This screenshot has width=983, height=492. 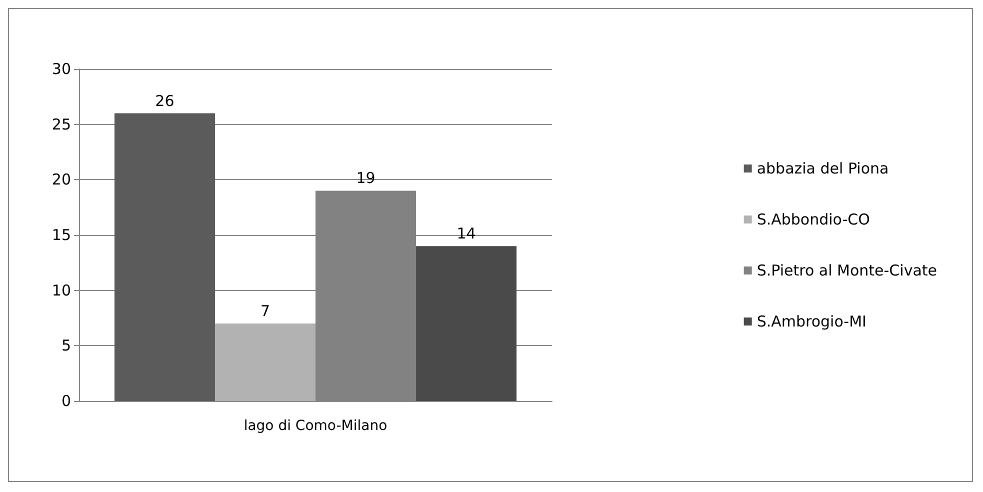 What do you see at coordinates (61, 235) in the screenshot?
I see `y-tick-label: 15` at bounding box center [61, 235].